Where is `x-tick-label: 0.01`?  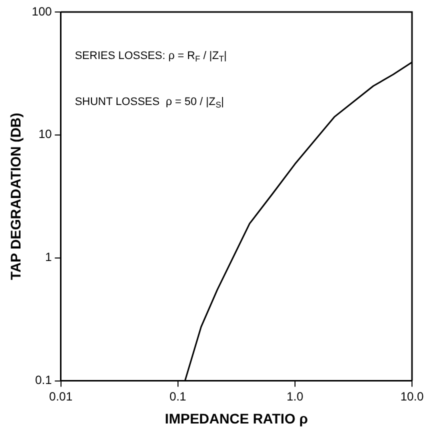 x-tick-label: 0.01 is located at coordinates (61, 396).